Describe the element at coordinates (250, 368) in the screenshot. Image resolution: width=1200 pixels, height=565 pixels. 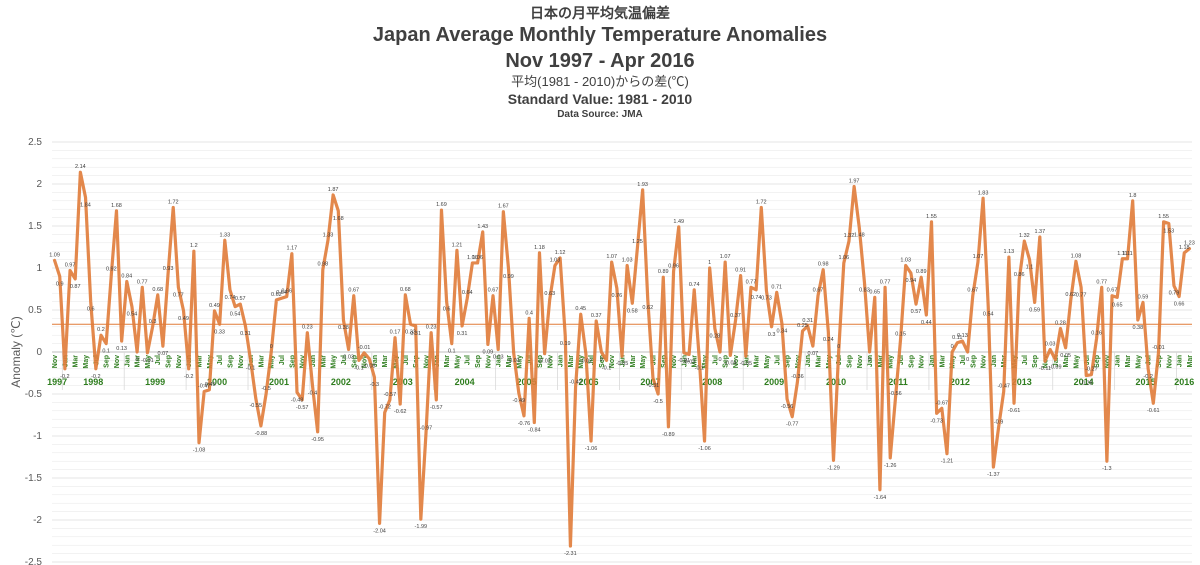
I see `data-label: -0.1` at that location.